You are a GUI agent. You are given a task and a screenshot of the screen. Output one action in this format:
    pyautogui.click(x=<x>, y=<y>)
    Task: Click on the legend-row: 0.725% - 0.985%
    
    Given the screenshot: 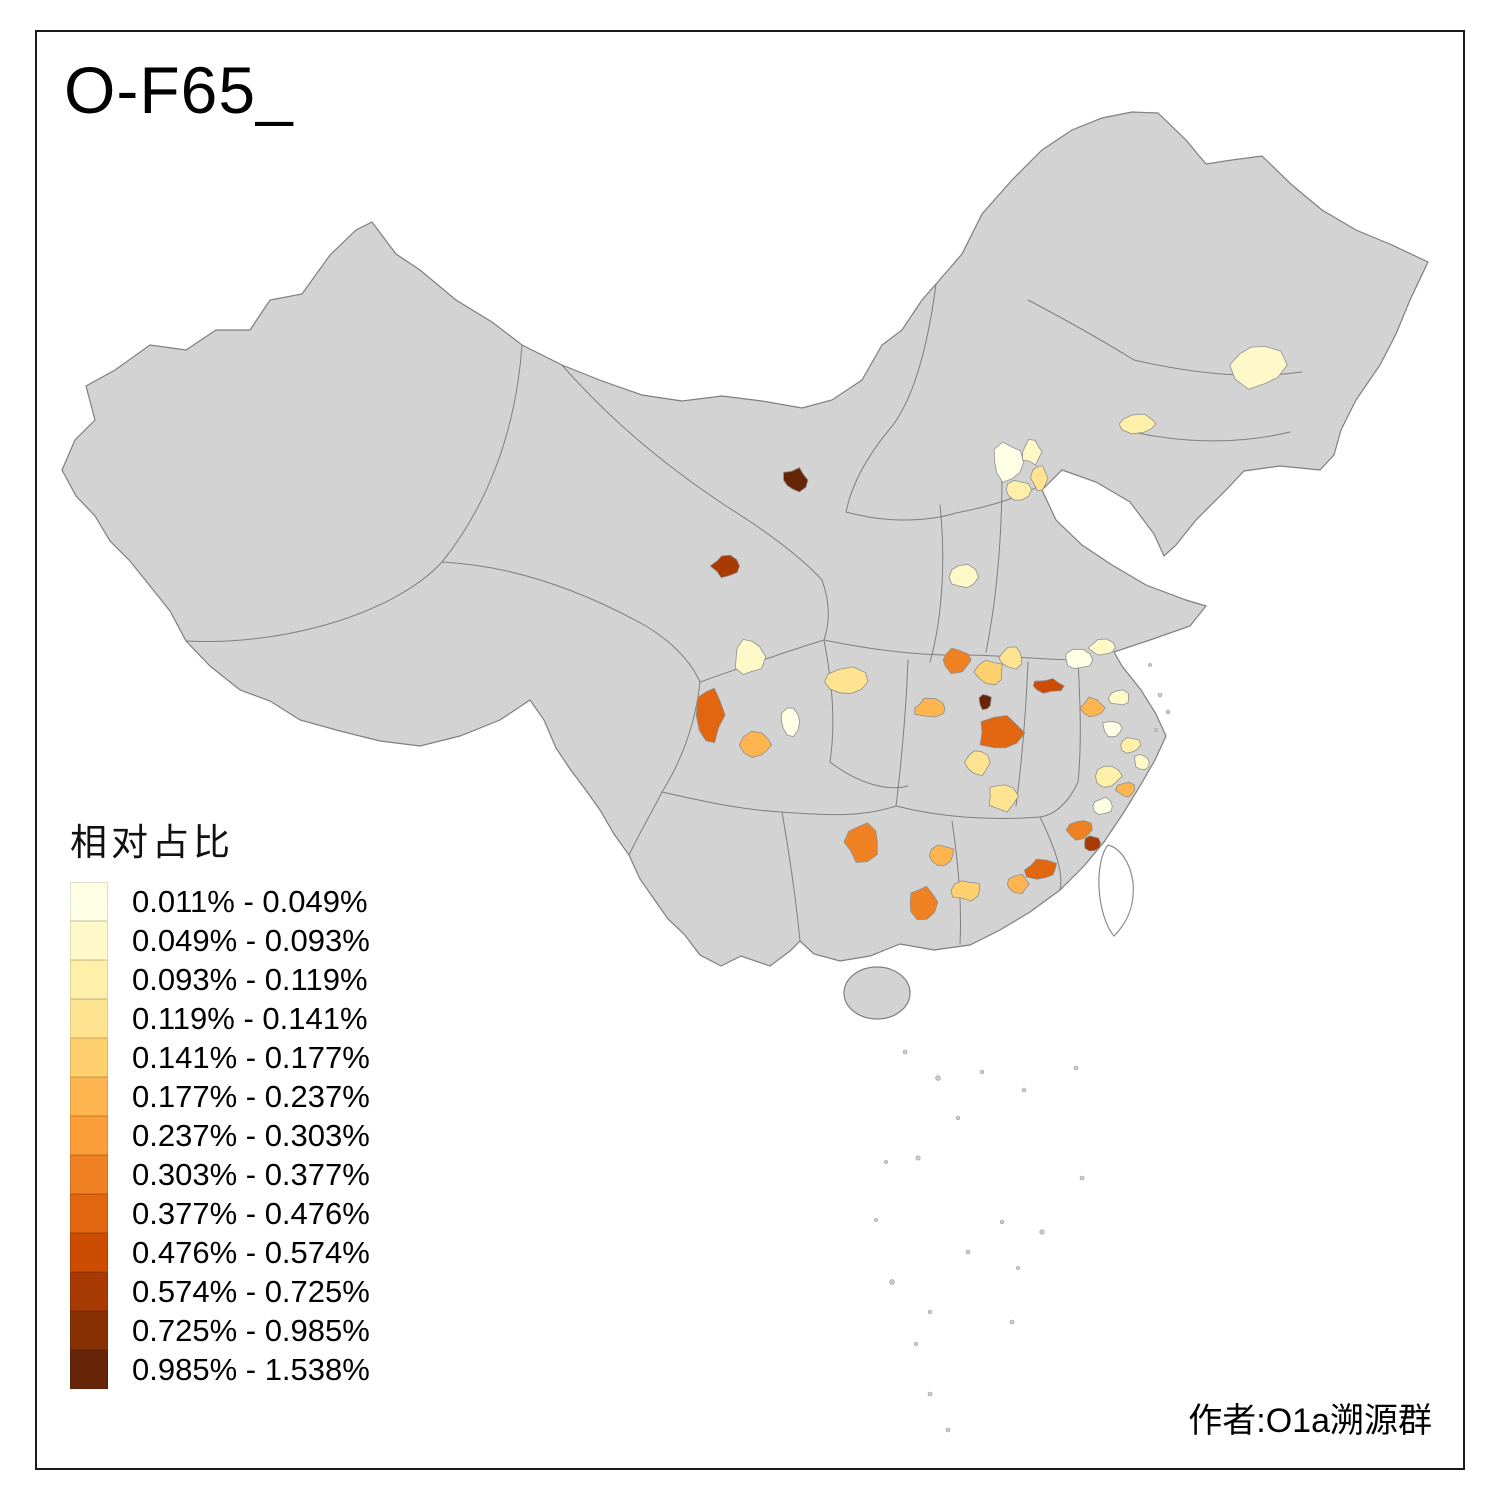 What is the action you would take?
    pyautogui.click(x=220, y=1330)
    